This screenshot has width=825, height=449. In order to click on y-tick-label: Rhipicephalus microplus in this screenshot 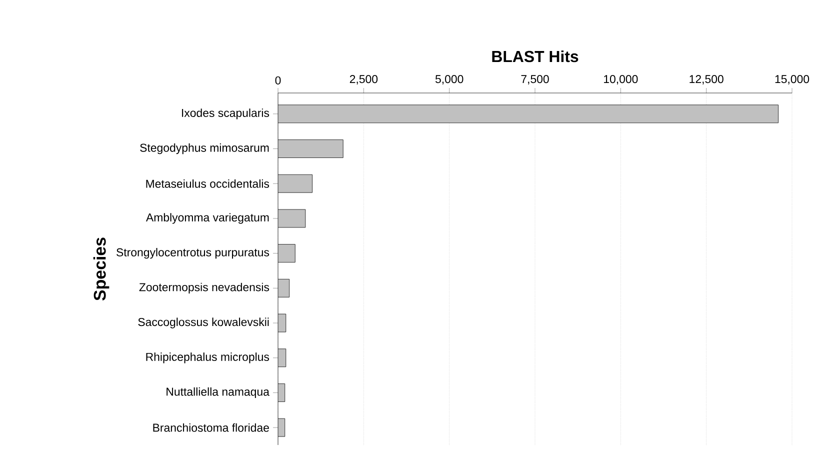, I will do `click(208, 358)`.